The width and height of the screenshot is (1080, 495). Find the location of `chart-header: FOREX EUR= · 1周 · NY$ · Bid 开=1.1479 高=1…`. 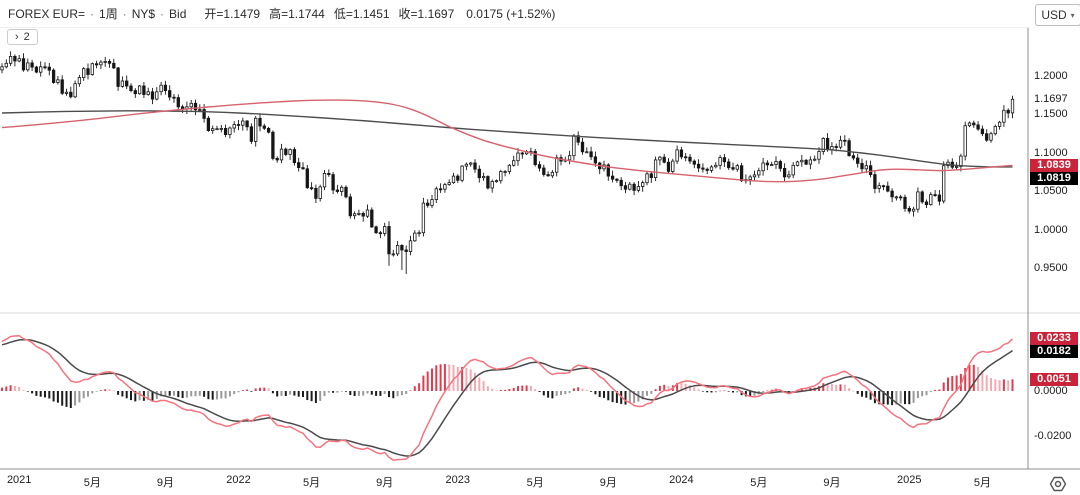

chart-header: FOREX EUR= · 1周 · NY$ · Bid 开=1.1479 高=1… is located at coordinates (515, 14).